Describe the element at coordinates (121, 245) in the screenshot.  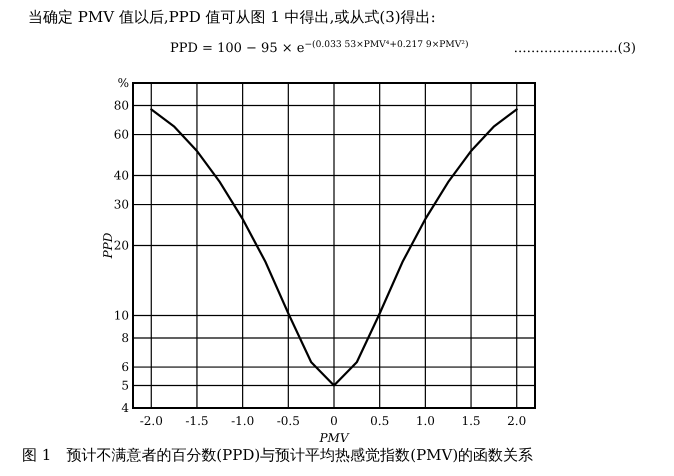
I see `y-tick-label: 20` at that location.